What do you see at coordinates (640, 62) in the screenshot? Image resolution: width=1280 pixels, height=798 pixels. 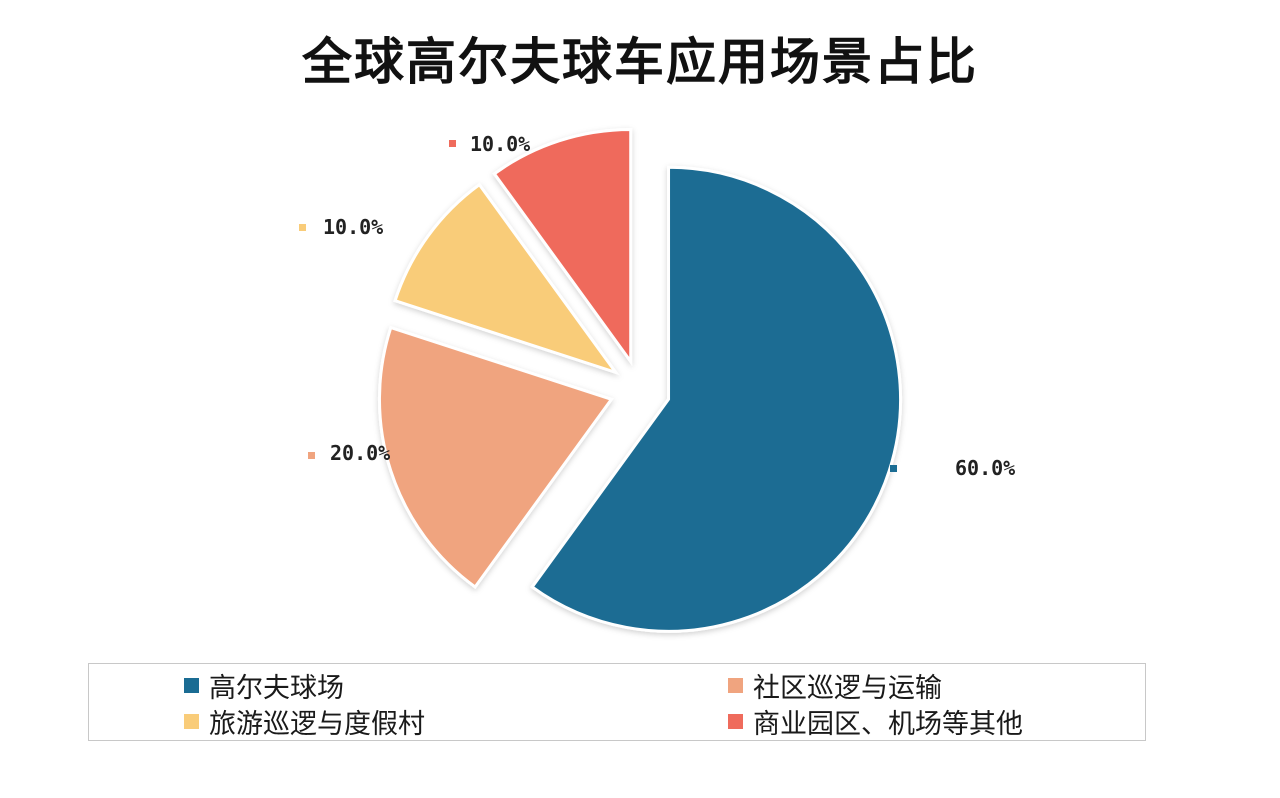 I see `chart-title: 全球高尔夫球车应用场景占比` at bounding box center [640, 62].